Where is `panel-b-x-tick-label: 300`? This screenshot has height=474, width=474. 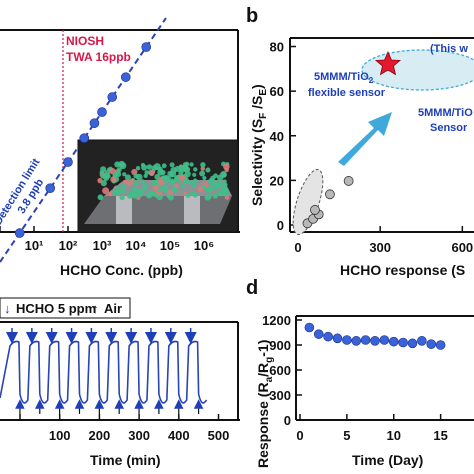
panel-b-x-tick-label: 300 is located at coordinates (380, 247).